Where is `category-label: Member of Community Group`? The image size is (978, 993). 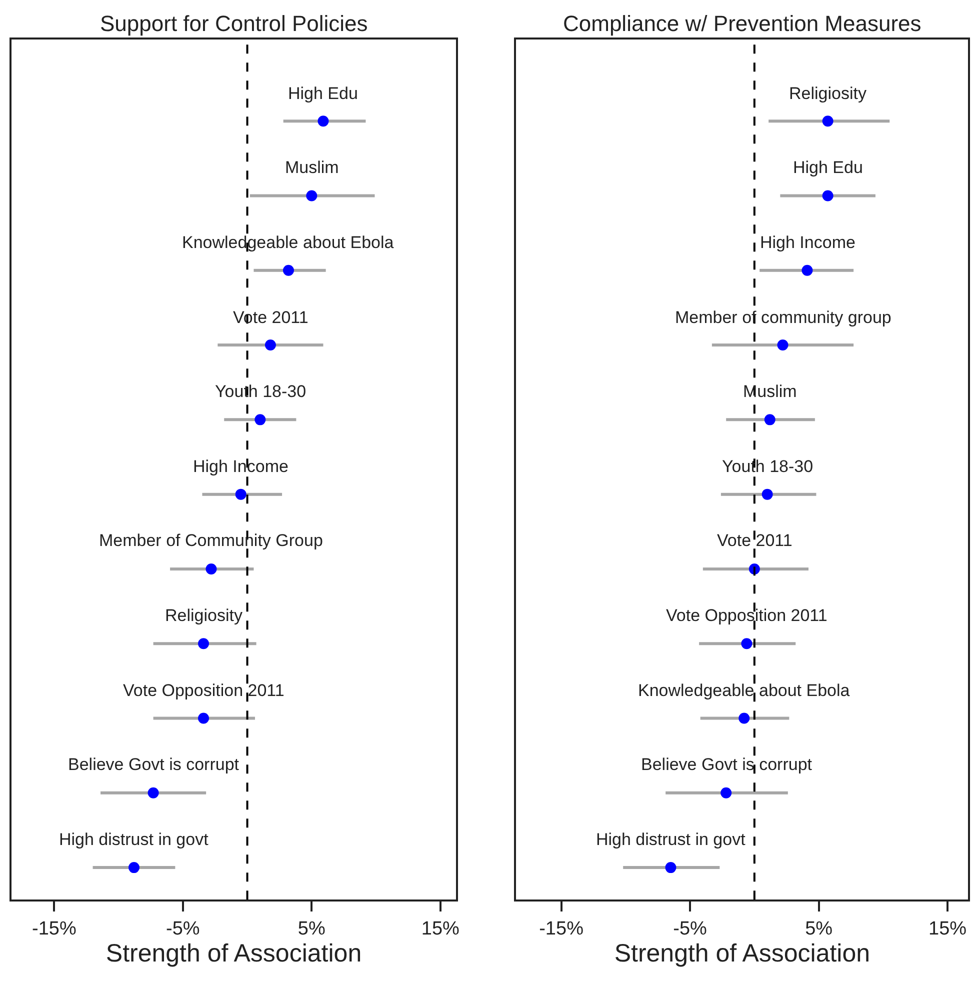 category-label: Member of Community Group is located at coordinates (211, 540).